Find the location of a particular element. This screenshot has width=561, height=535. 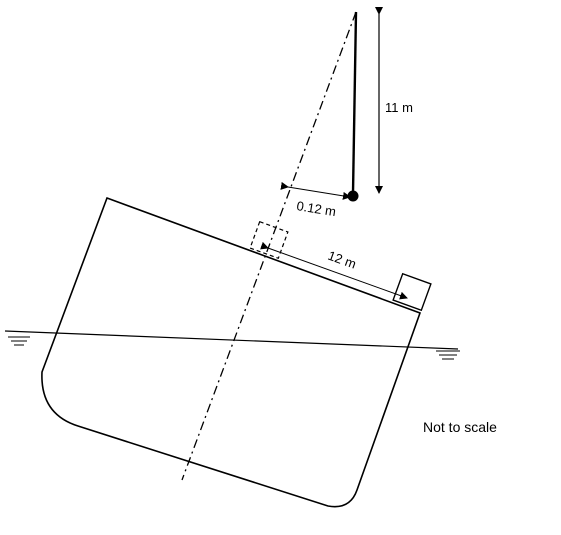

pendulum-bob is located at coordinates (353, 196).